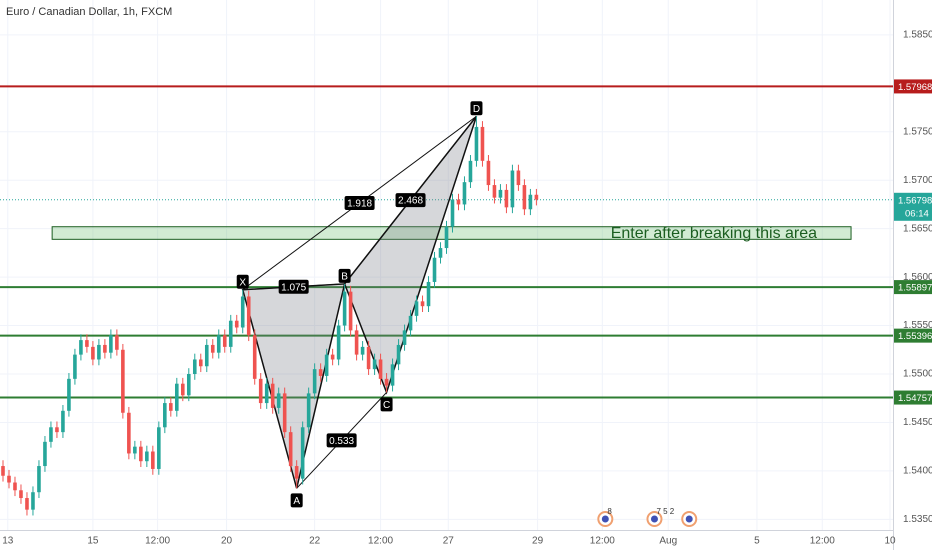 Image resolution: width=932 pixels, height=550 pixels. I want to click on event-label: 8, so click(609, 511).